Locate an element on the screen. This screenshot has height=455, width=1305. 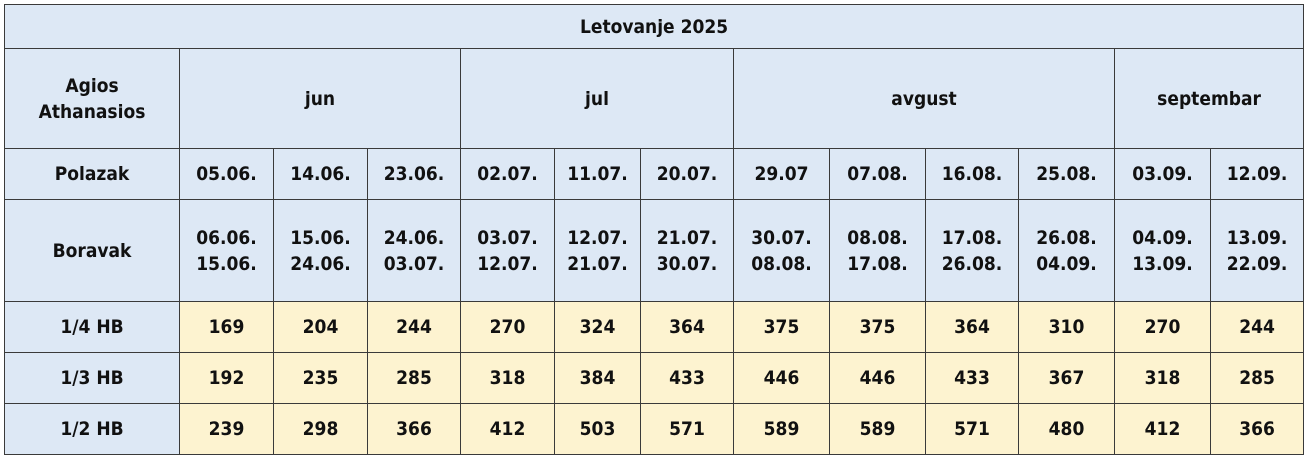
boravak-start-date: 26.08. is located at coordinates (1066, 237).